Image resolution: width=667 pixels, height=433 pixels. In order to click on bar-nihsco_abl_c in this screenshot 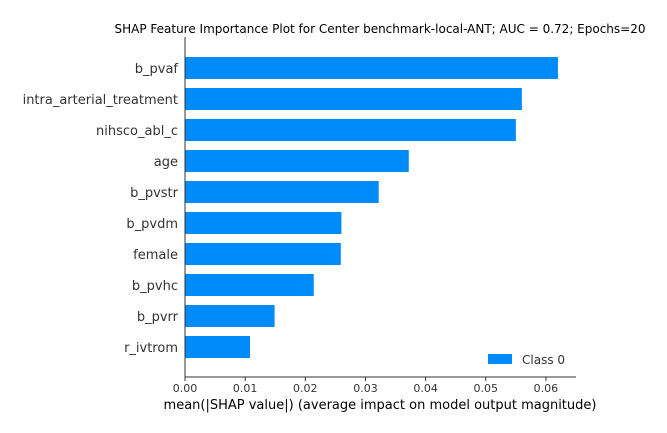, I will do `click(350, 130)`.